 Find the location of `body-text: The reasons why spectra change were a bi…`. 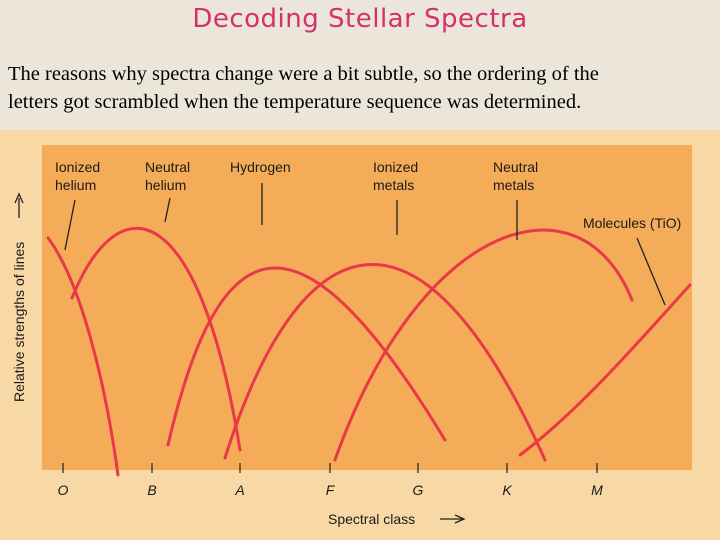

body-text: The reasons why spectra change were a bi… is located at coordinates (364, 88).